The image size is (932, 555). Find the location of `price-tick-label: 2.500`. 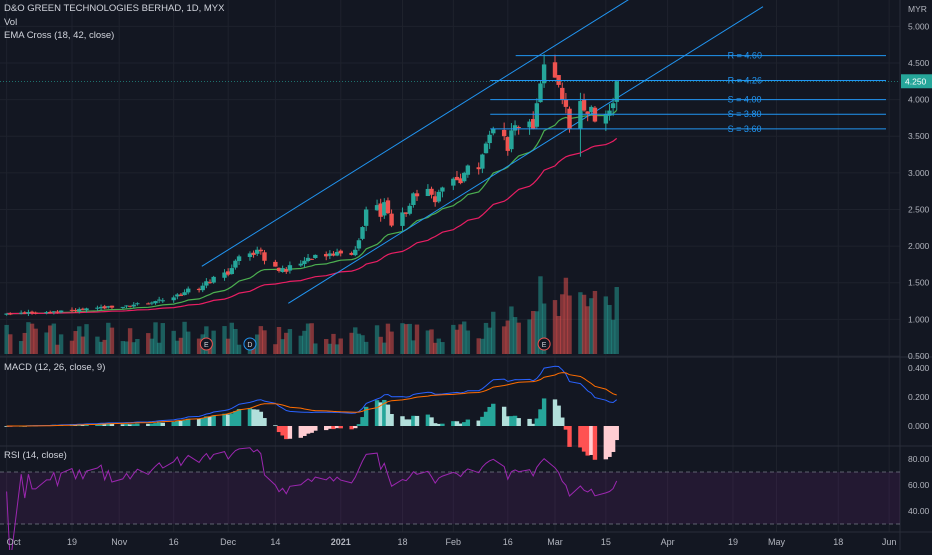

price-tick-label: 2.500 is located at coordinates (919, 209).